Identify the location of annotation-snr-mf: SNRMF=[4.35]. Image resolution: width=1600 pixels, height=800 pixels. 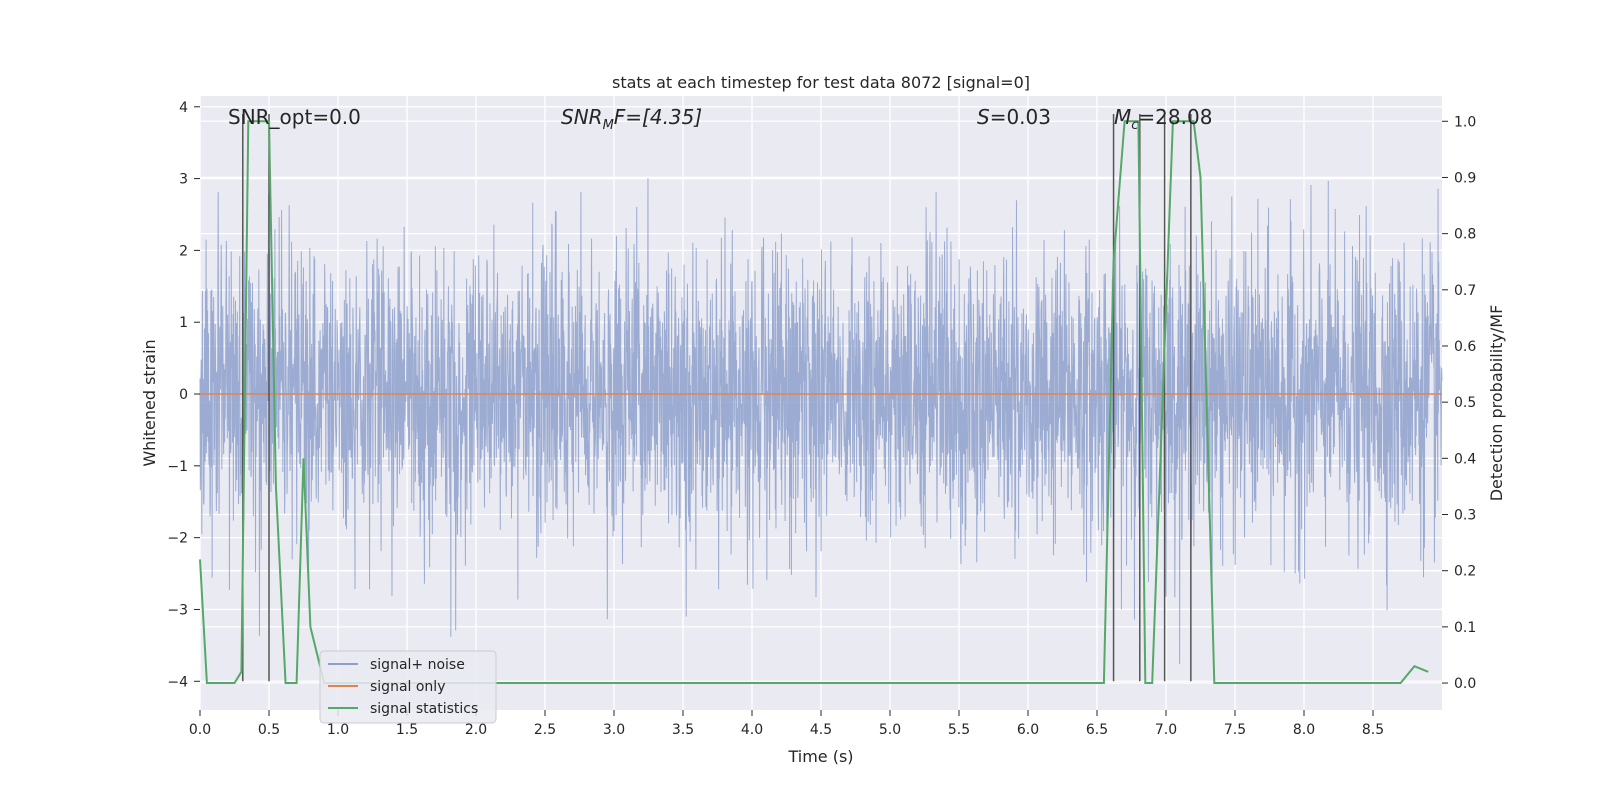
(631, 119).